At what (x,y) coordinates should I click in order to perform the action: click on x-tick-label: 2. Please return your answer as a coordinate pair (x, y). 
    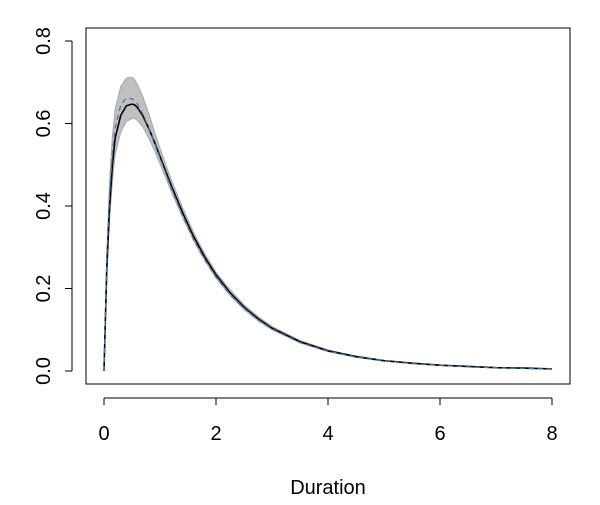
    Looking at the image, I should click on (215, 434).